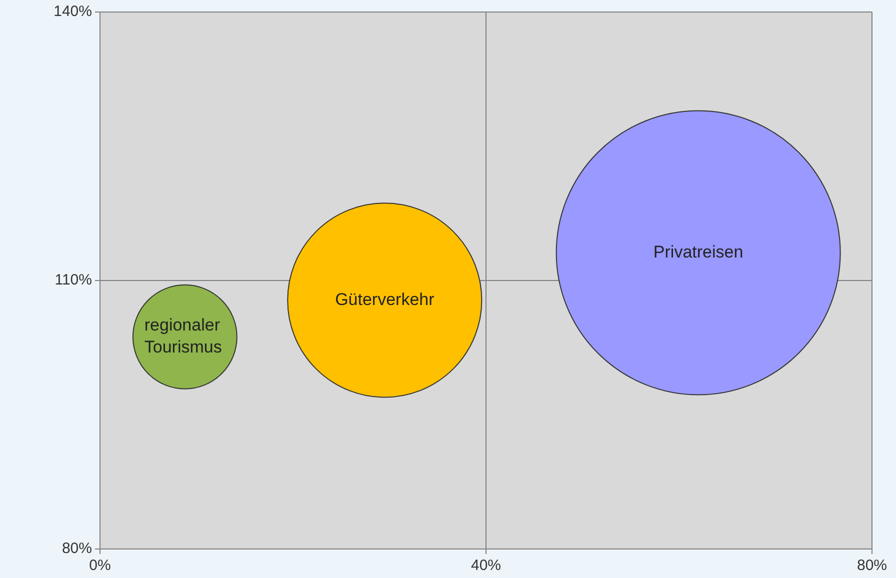 Image resolution: width=896 pixels, height=578 pixels. Describe the element at coordinates (385, 299) in the screenshot. I see `series-label: Güterverkehr` at that location.